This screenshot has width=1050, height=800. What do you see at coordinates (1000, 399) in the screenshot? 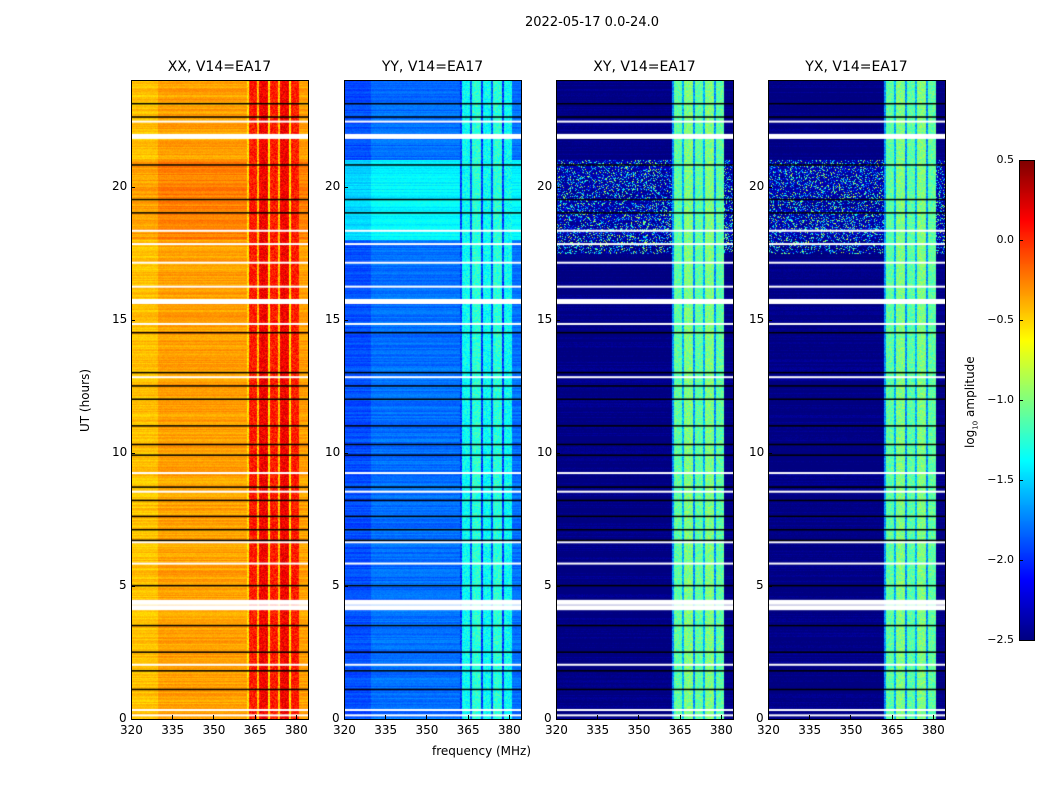
I see `colorbar-tick-label: −1.0` at bounding box center [1000, 399].